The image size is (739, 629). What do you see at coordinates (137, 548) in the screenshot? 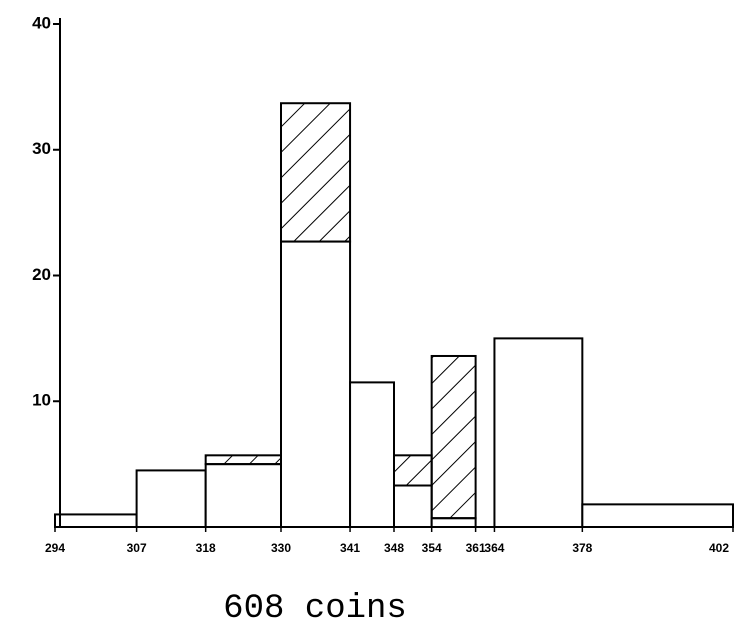
I see `x-tick-label: 307` at bounding box center [137, 548].